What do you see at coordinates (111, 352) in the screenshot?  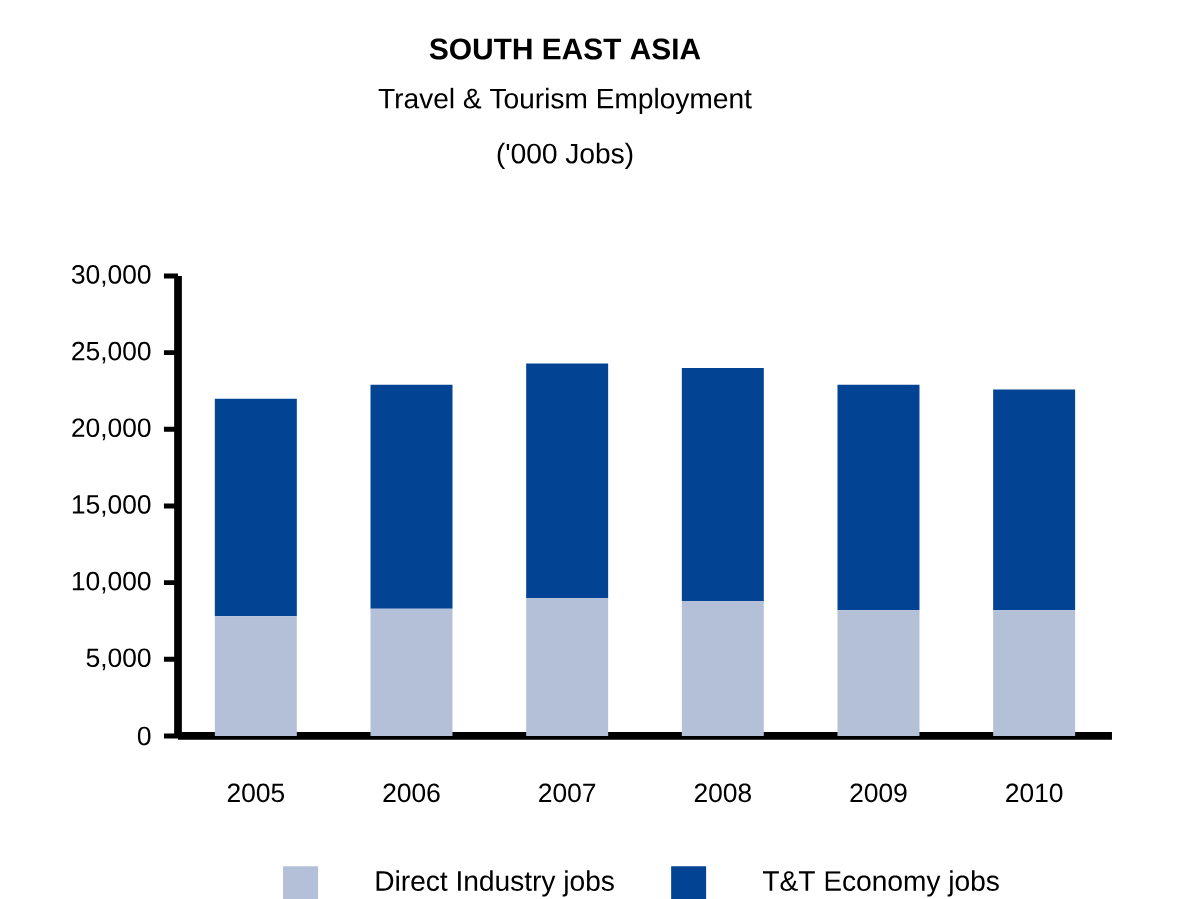 I see `y-tick-label: 25,000` at bounding box center [111, 352].